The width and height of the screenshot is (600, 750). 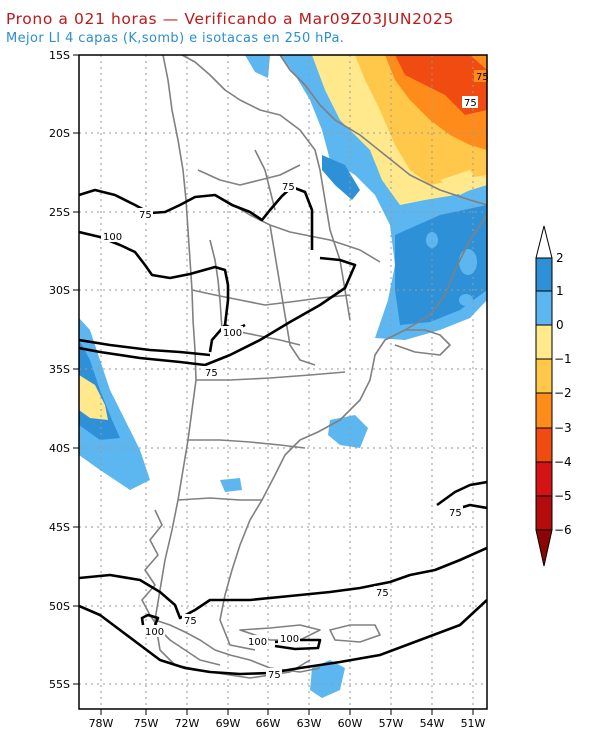 I want to click on lon-label: 57W, so click(x=391, y=723).